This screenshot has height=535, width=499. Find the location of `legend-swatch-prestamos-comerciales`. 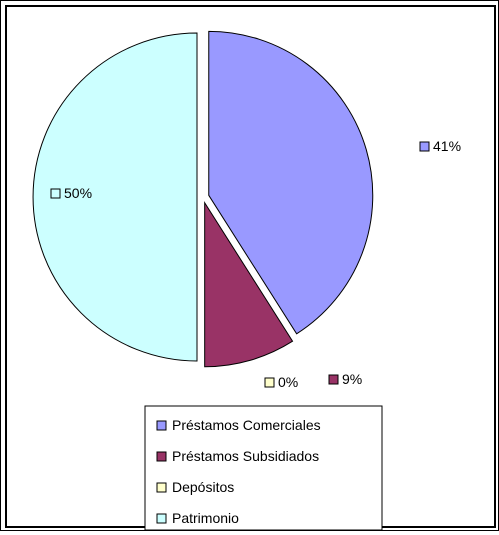

legend-swatch-prestamos-comerciales is located at coordinates (161, 425).